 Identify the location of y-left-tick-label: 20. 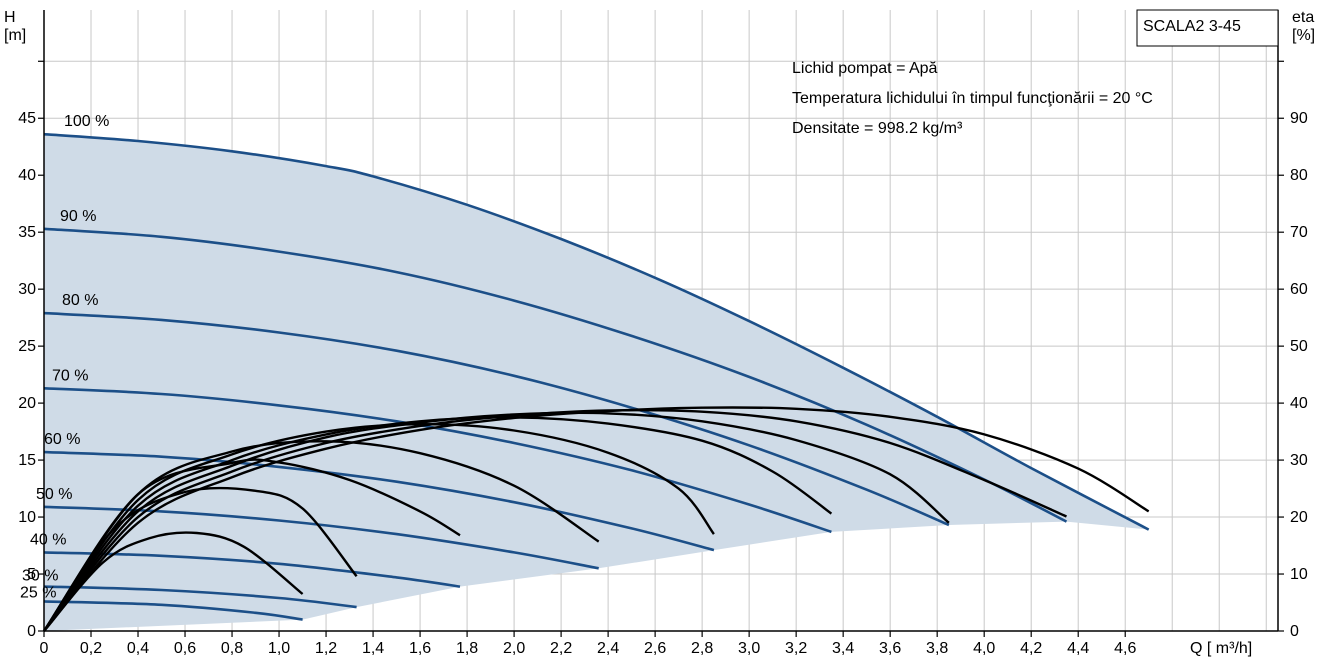
(27, 403).